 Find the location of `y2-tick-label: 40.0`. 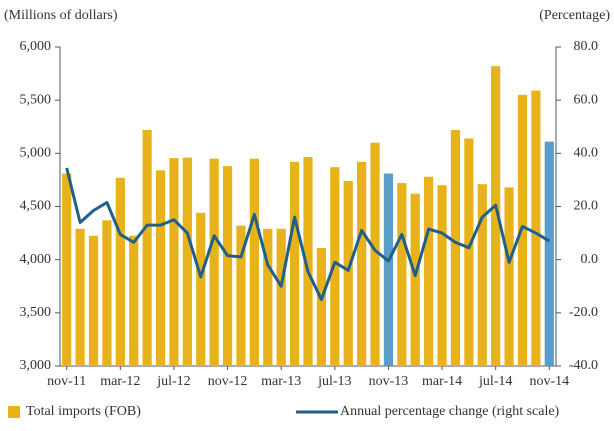

y2-tick-label: 40.0 is located at coordinates (586, 153).